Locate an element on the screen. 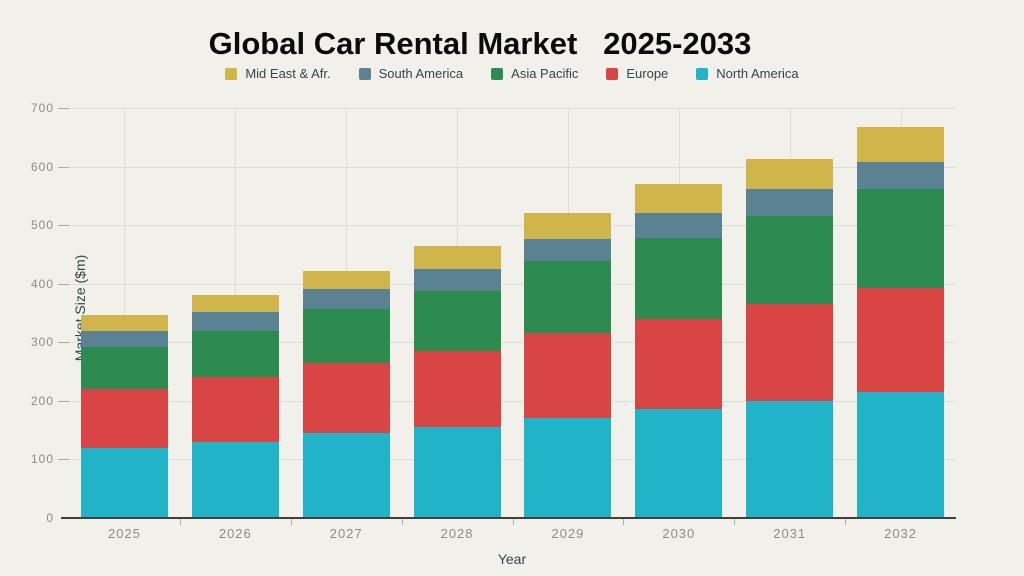 The image size is (1024, 576). bar-segment-2029-north-america is located at coordinates (568, 468).